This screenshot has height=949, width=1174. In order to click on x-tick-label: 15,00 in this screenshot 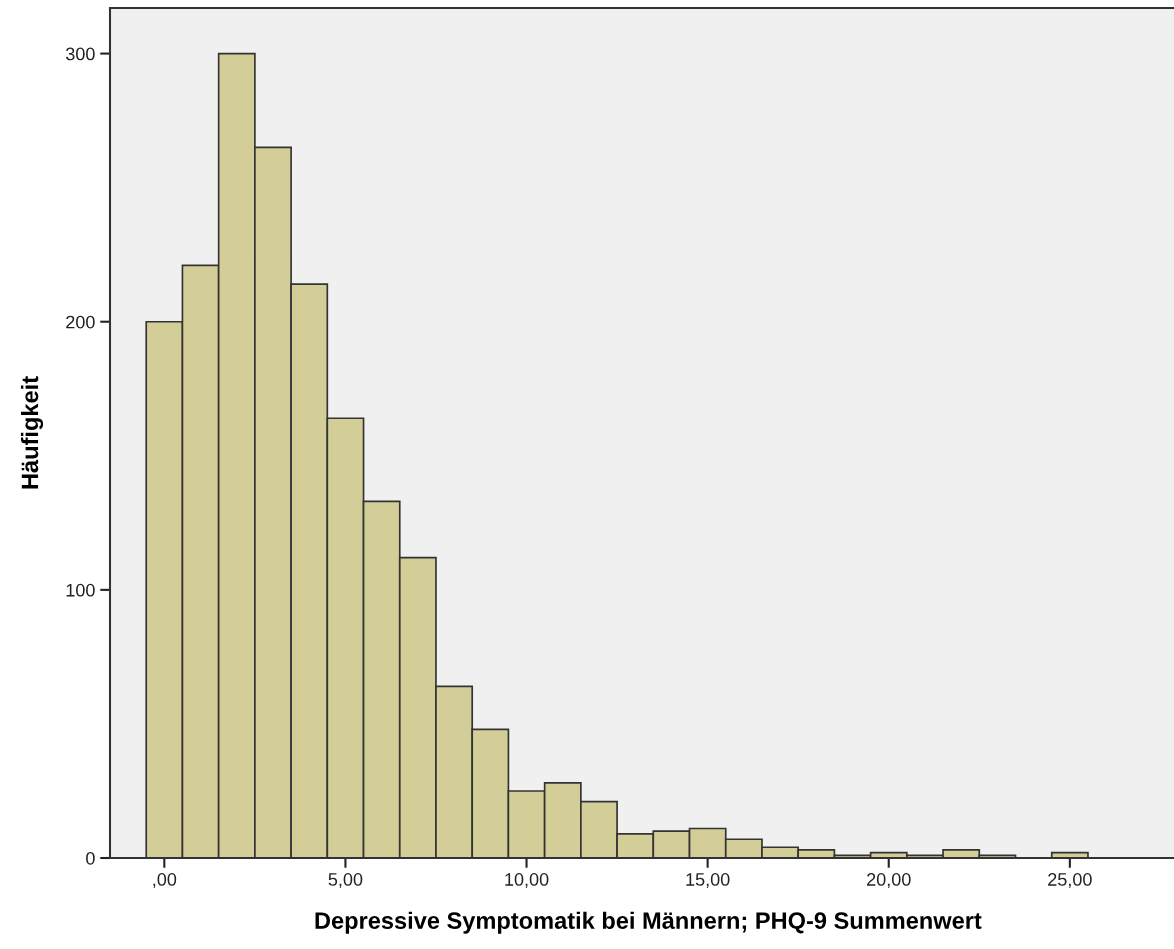, I will do `click(708, 880)`.